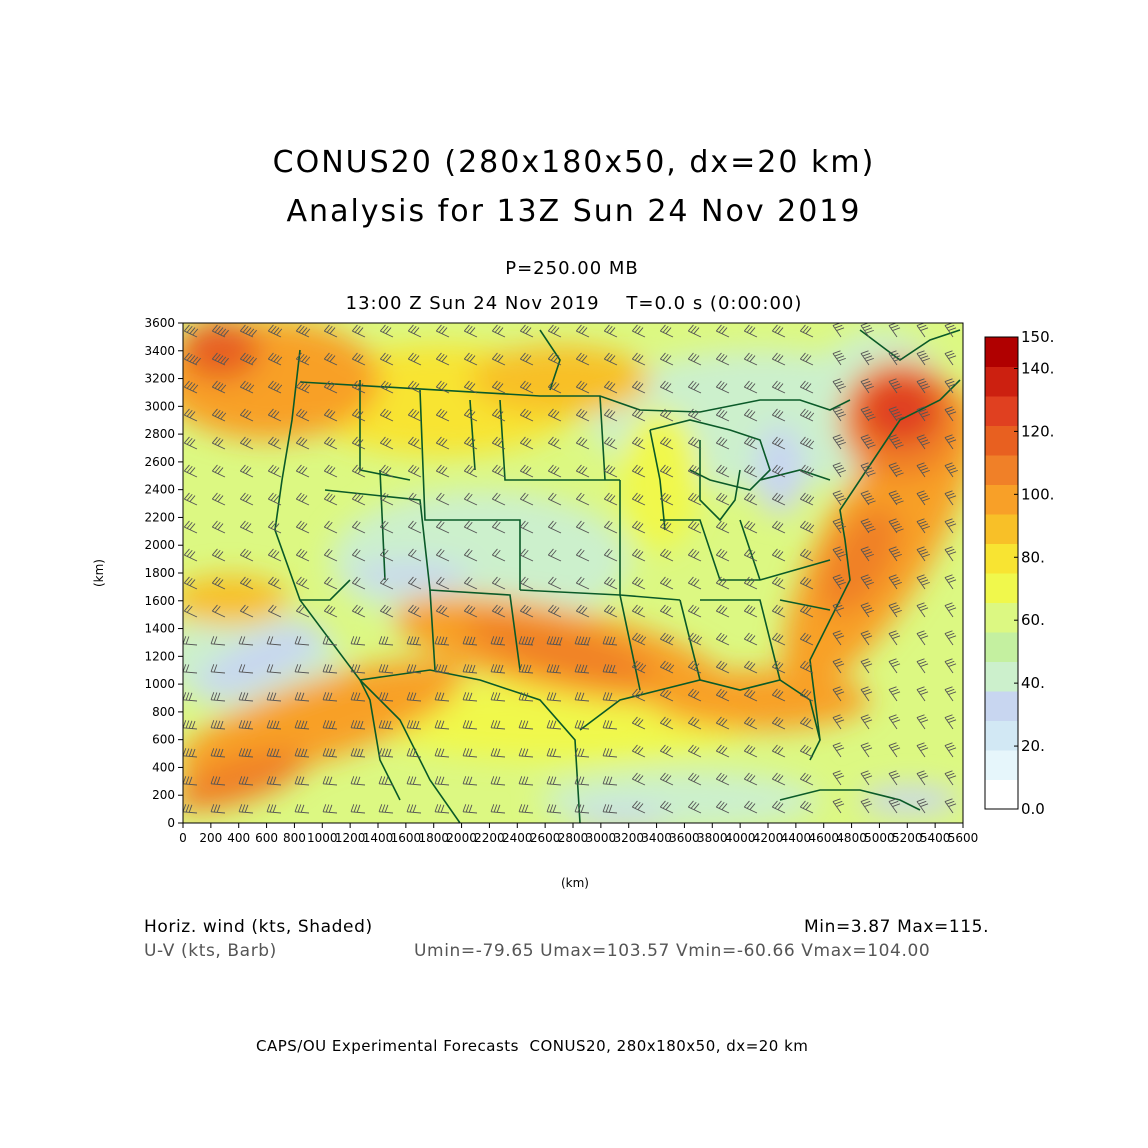 This screenshot has height=1148, width=1148. Describe the element at coordinates (183, 838) in the screenshot. I see `x-tick-label: 0` at that location.